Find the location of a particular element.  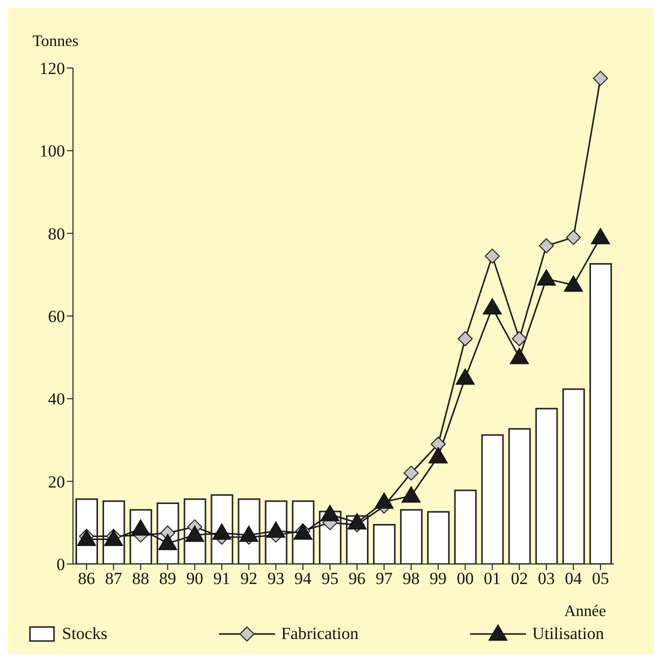

legend-label: Stocks is located at coordinates (85, 634).